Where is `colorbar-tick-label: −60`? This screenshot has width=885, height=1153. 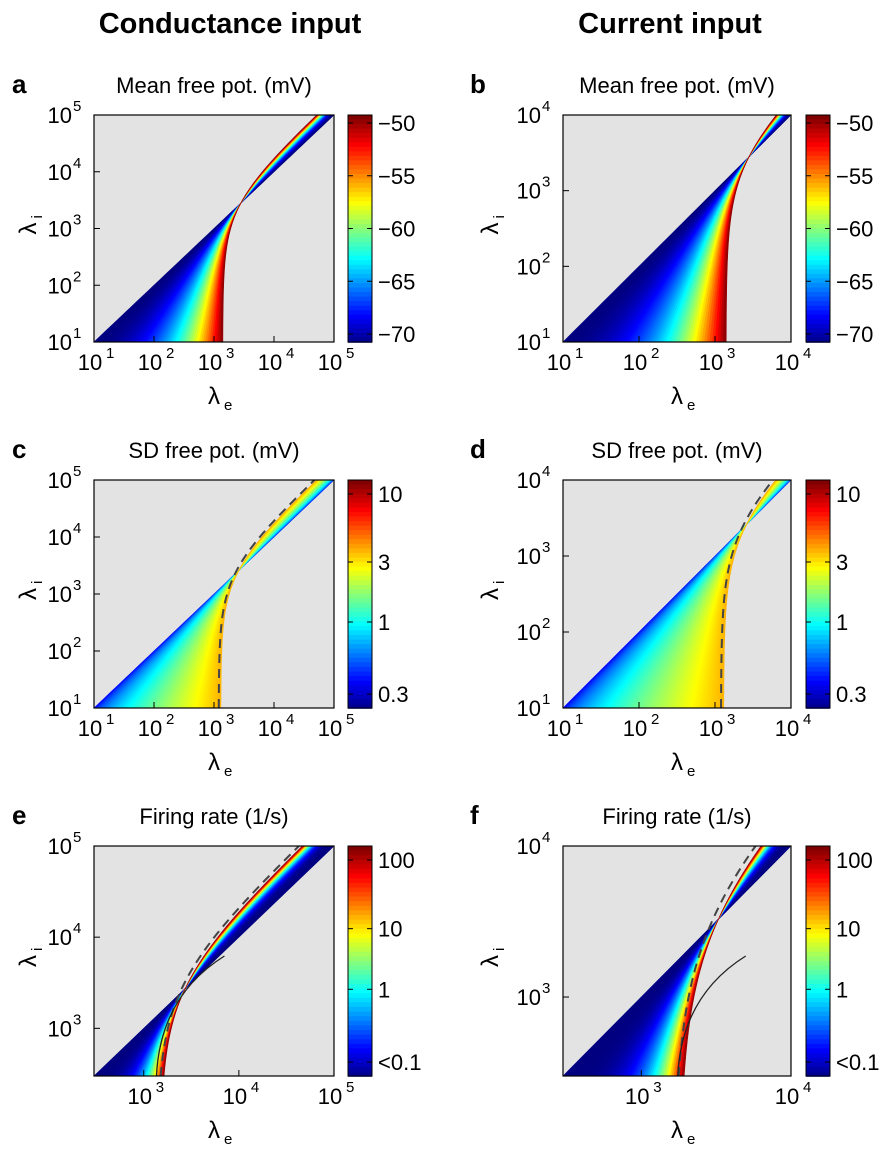
colorbar-tick-label: −60 is located at coordinates (854, 229).